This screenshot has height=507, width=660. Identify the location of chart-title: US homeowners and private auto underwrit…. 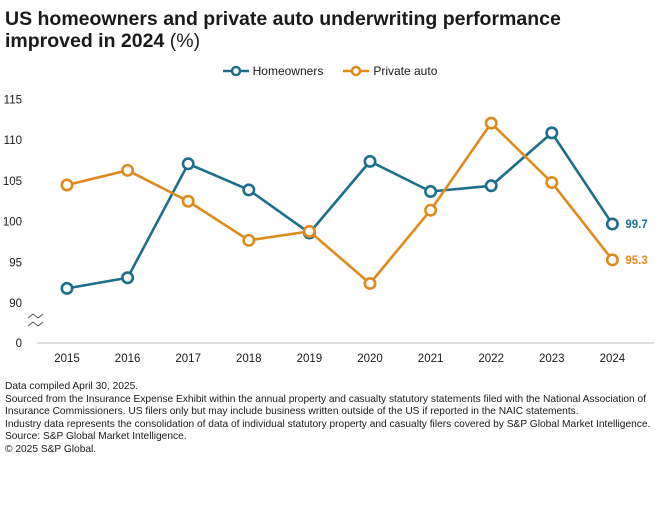
(325, 30).